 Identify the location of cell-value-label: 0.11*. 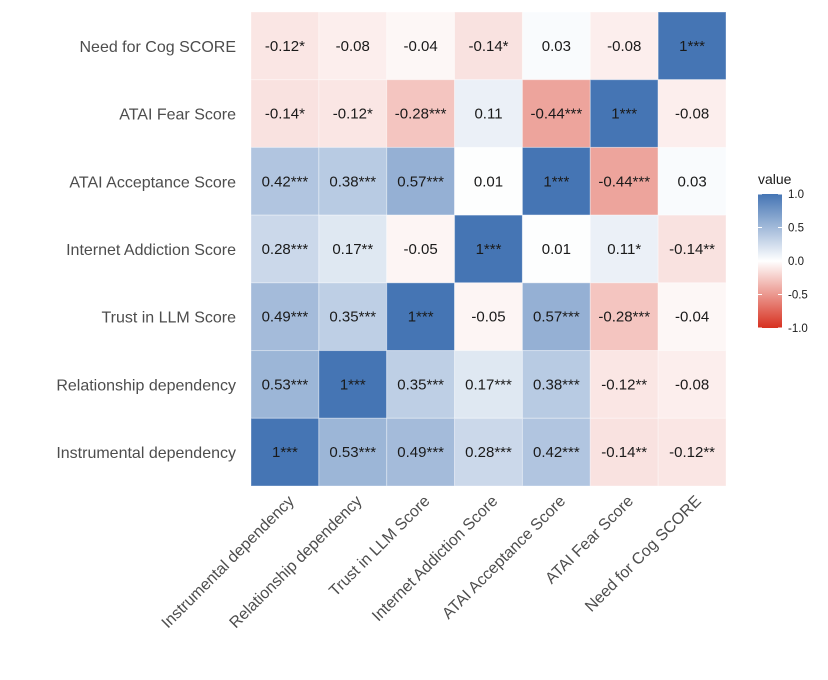
(624, 249).